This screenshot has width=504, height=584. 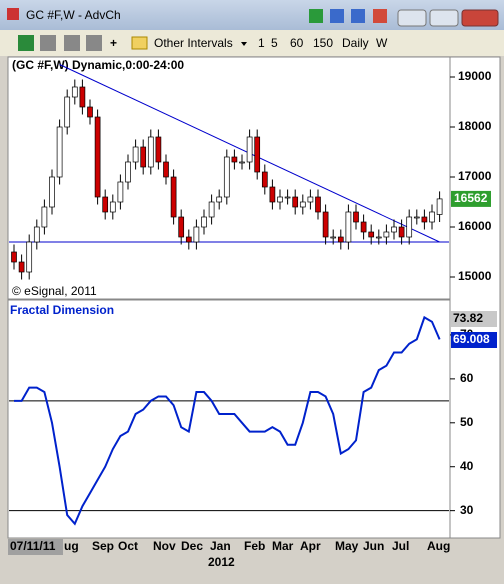 What do you see at coordinates (62, 310) in the screenshot?
I see `indicator-title: Fractal Dimension` at bounding box center [62, 310].